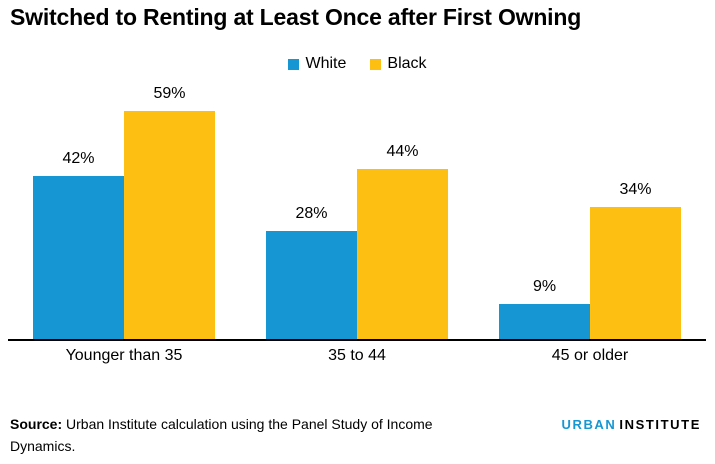 The width and height of the screenshot is (715, 464). I want to click on legend-swatch-white, so click(294, 64).